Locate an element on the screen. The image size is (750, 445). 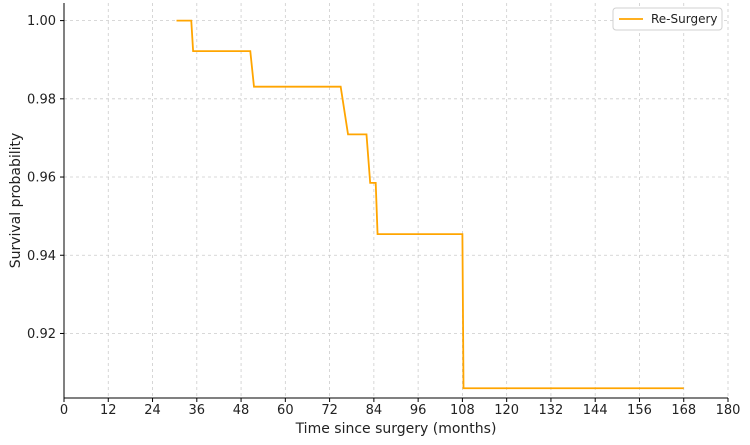
x-tick-label: 132 is located at coordinates (551, 410).